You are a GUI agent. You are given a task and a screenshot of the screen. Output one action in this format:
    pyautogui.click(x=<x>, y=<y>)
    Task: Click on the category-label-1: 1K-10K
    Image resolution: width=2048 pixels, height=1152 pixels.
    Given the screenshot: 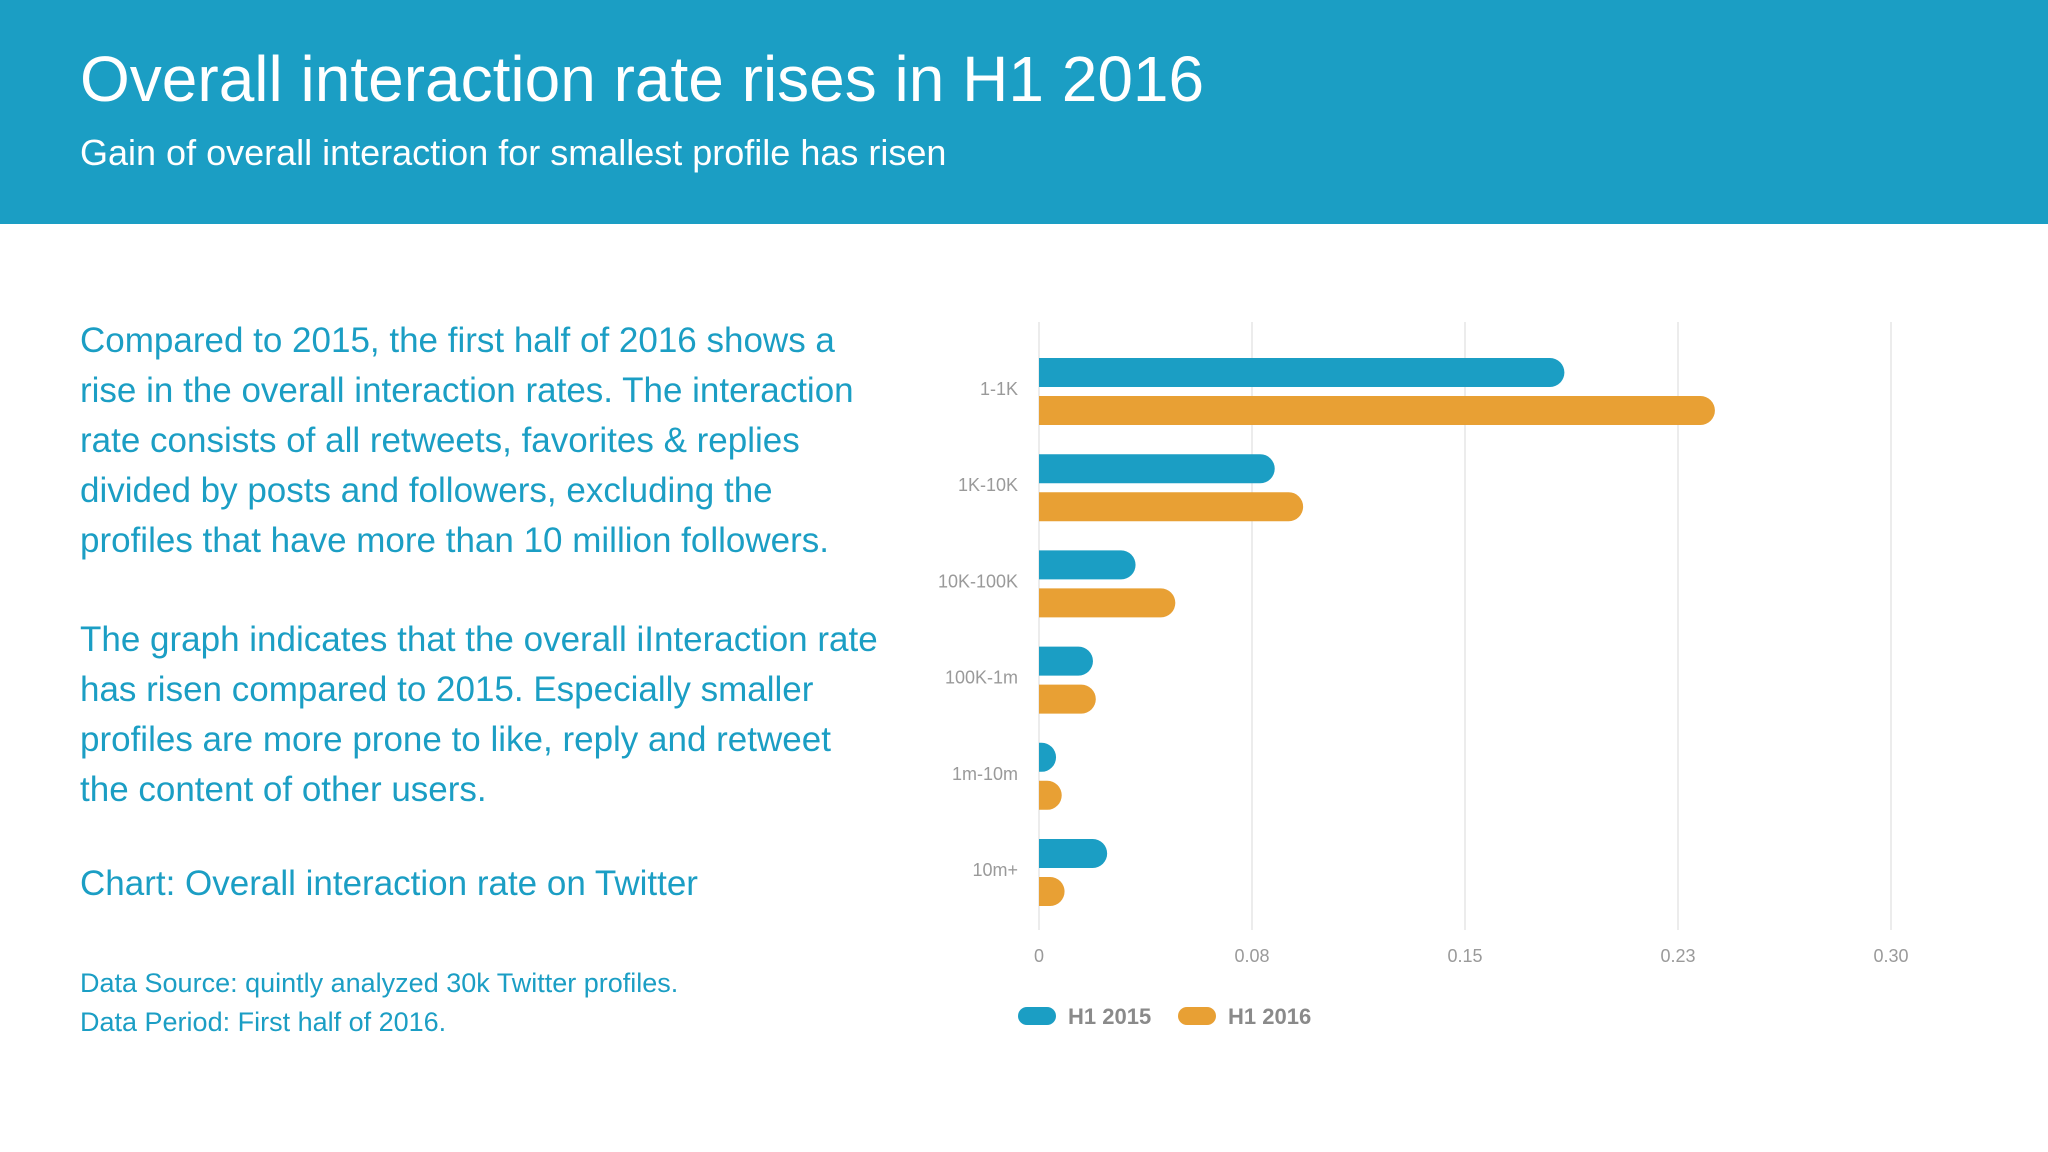 What is the action you would take?
    pyautogui.click(x=988, y=485)
    